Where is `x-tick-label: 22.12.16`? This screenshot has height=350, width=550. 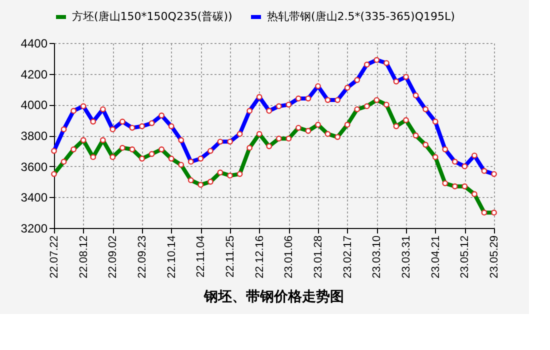 x-tick-label: 22.12.16 is located at coordinates (260, 257).